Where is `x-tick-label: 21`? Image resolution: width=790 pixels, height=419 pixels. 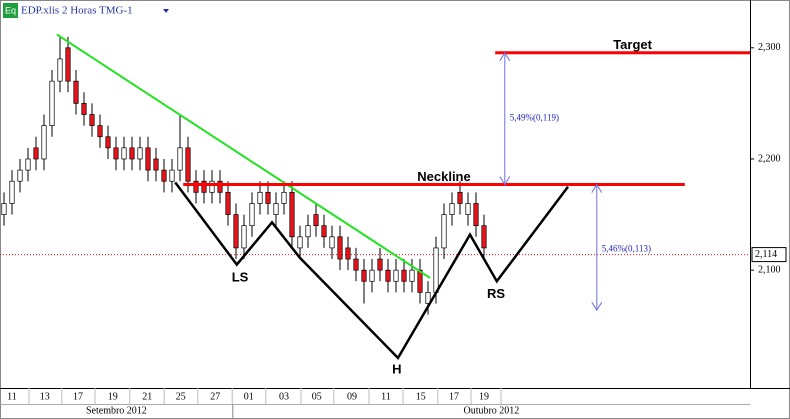
x-tick-label: 21 is located at coordinates (147, 396).